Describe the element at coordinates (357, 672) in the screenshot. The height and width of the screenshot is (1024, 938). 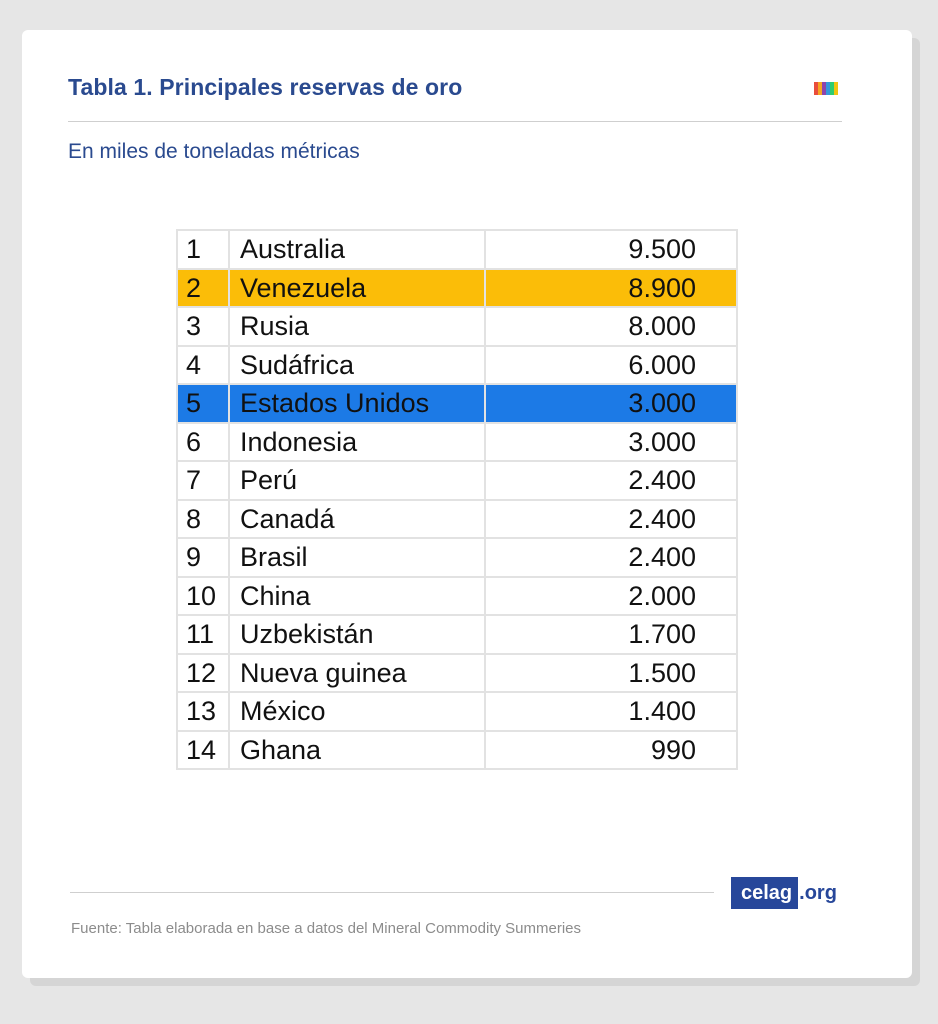
I see `country-cell: Nueva guinea` at that location.